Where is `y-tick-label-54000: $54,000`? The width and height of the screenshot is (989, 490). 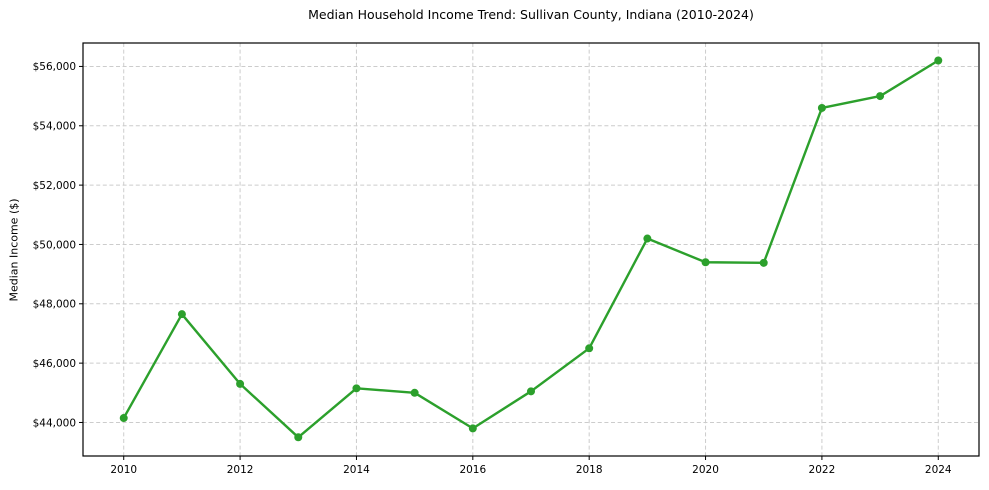 y-tick-label-54000: $54,000 is located at coordinates (54, 127).